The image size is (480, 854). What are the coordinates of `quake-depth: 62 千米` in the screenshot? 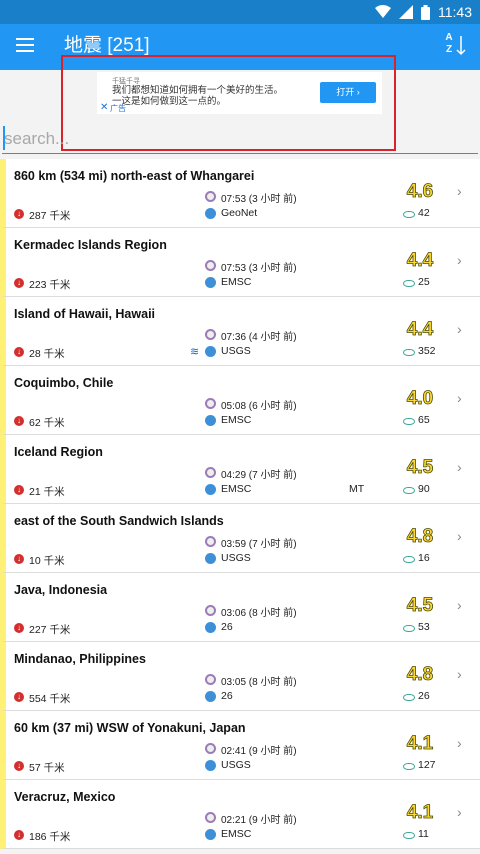 It's located at (47, 423).